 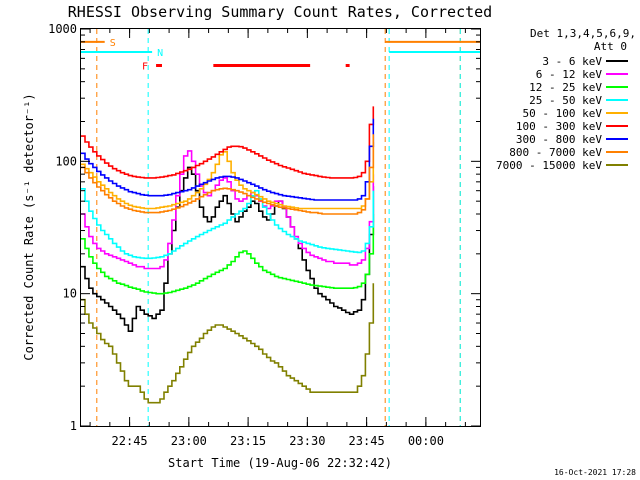 I want to click on y-axis-label: Corrected Count Rate (s⁻¹ detector⁻¹), so click(x=29, y=226).